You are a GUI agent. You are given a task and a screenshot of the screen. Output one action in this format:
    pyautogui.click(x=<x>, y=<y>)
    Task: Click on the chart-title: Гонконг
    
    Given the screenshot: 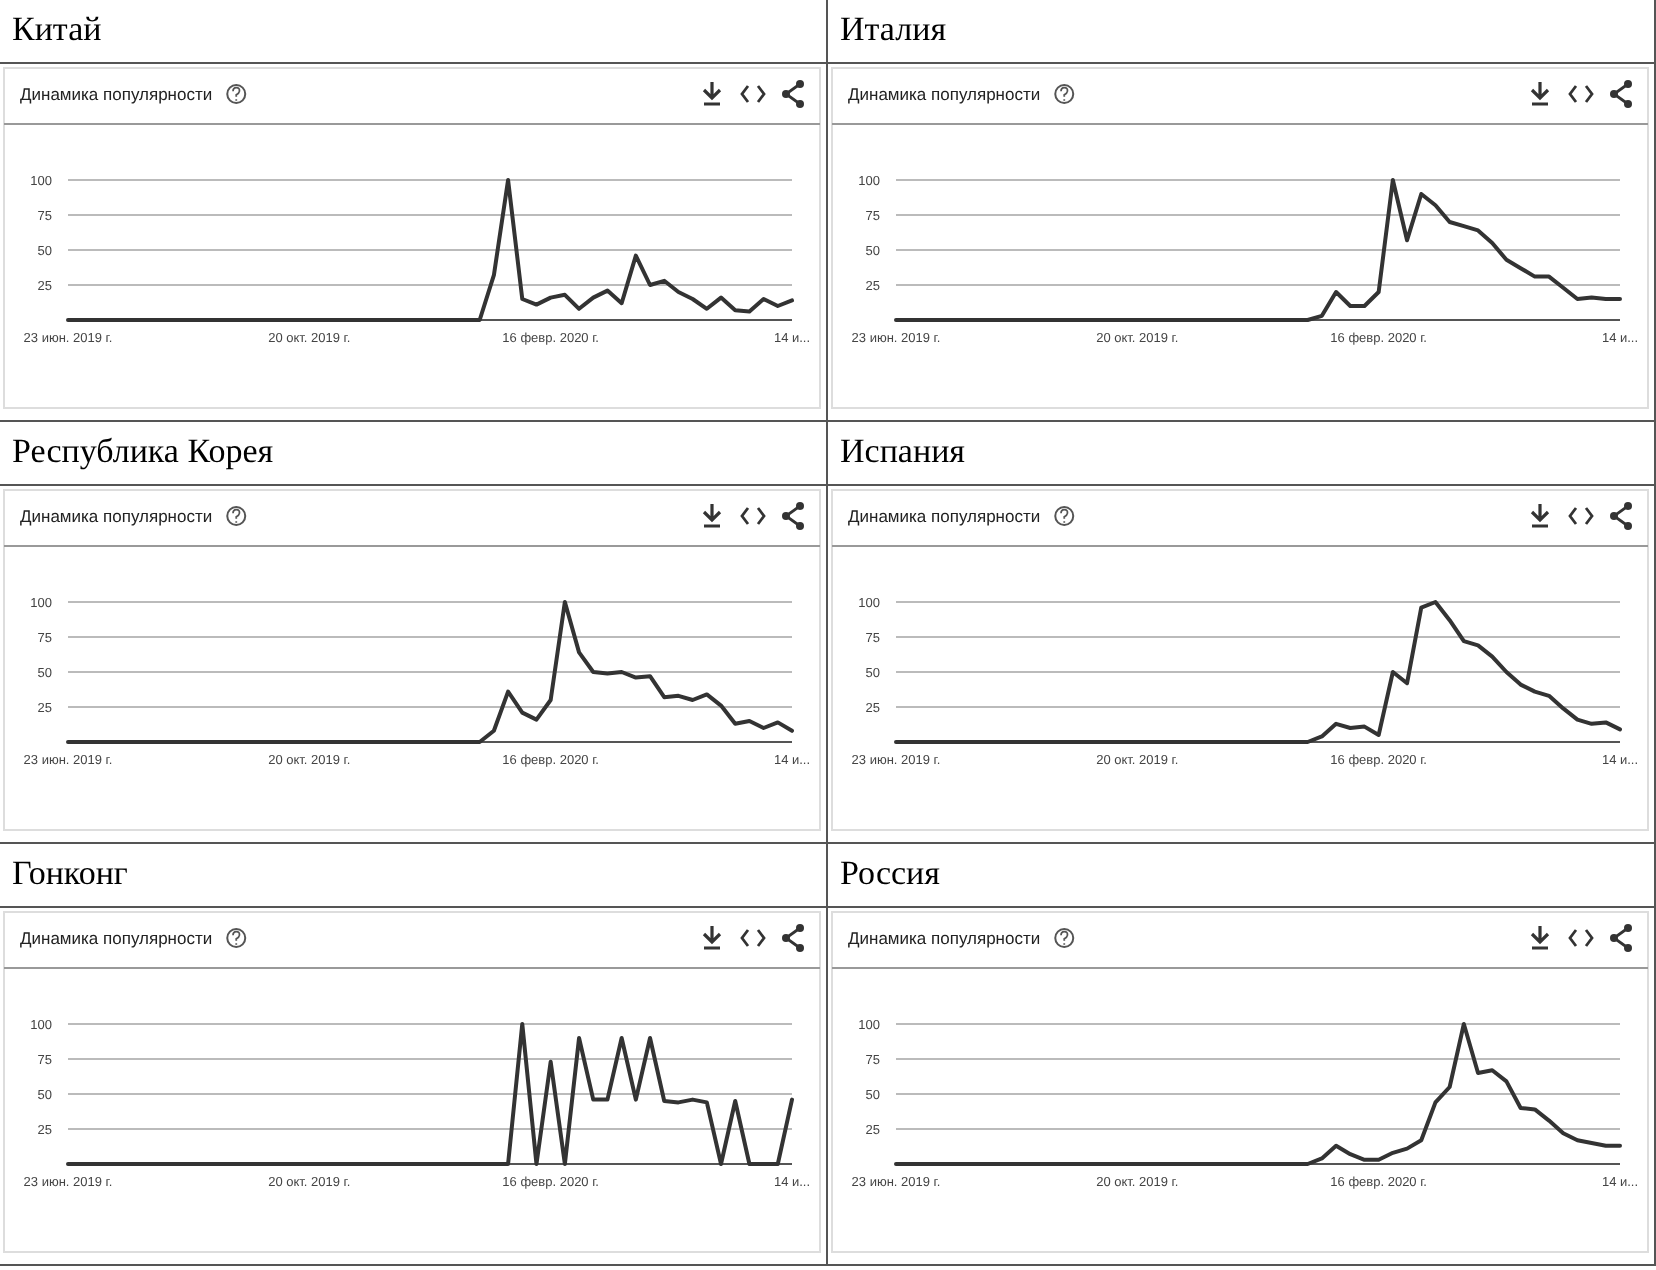 What is the action you would take?
    pyautogui.click(x=413, y=876)
    